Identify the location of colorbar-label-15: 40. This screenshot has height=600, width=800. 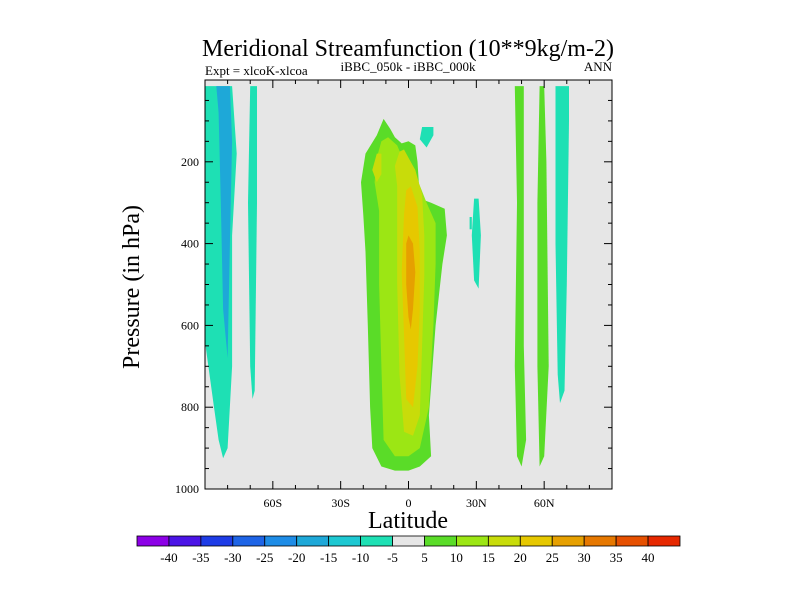
(648, 557).